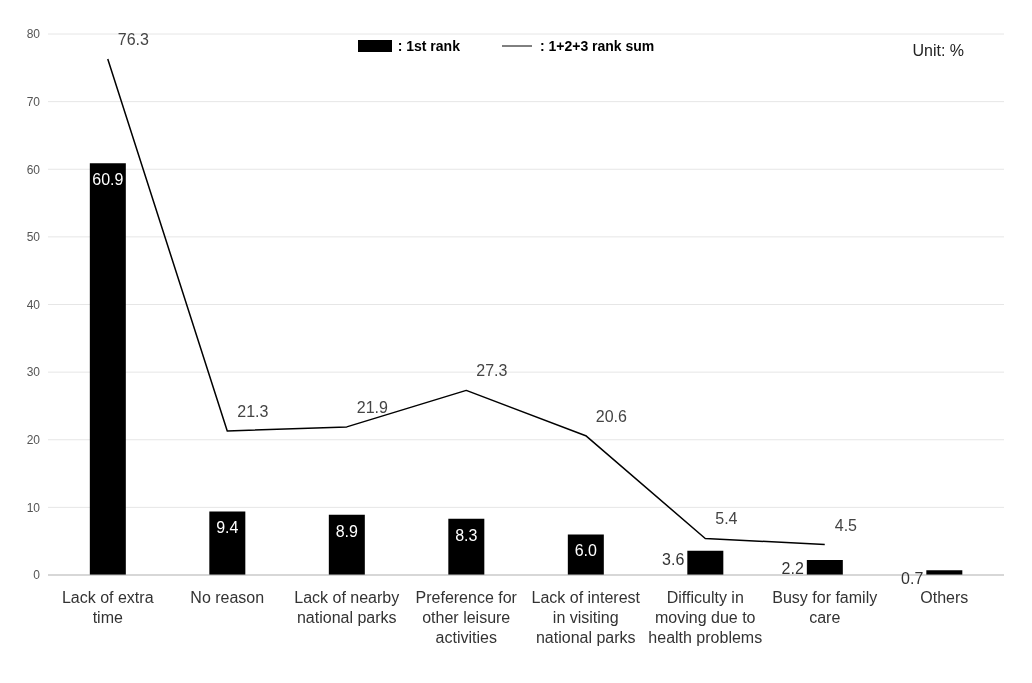 This screenshot has width=1032, height=683. I want to click on x-tick-label: Busy for family care, so click(825, 607).